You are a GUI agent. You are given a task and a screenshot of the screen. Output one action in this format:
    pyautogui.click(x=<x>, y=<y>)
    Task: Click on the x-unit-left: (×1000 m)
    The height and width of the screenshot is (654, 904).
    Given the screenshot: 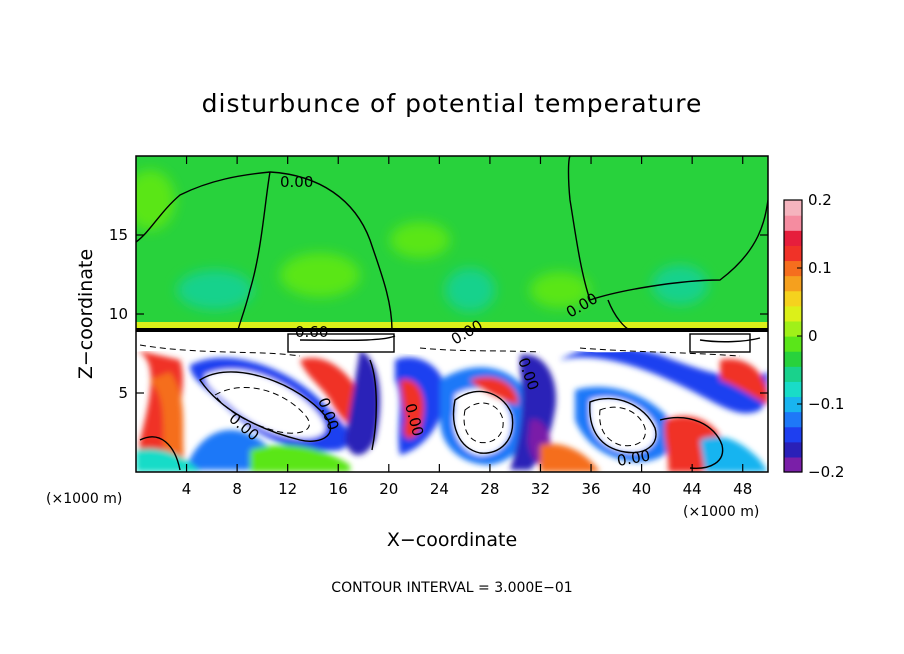 What is the action you would take?
    pyautogui.click(x=84, y=499)
    